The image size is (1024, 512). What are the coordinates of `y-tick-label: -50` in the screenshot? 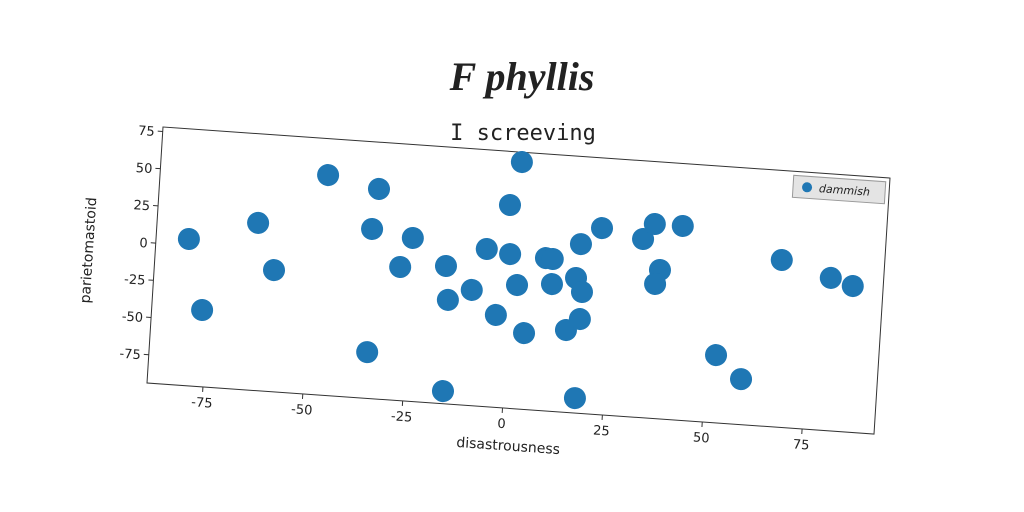 It's located at (132, 317).